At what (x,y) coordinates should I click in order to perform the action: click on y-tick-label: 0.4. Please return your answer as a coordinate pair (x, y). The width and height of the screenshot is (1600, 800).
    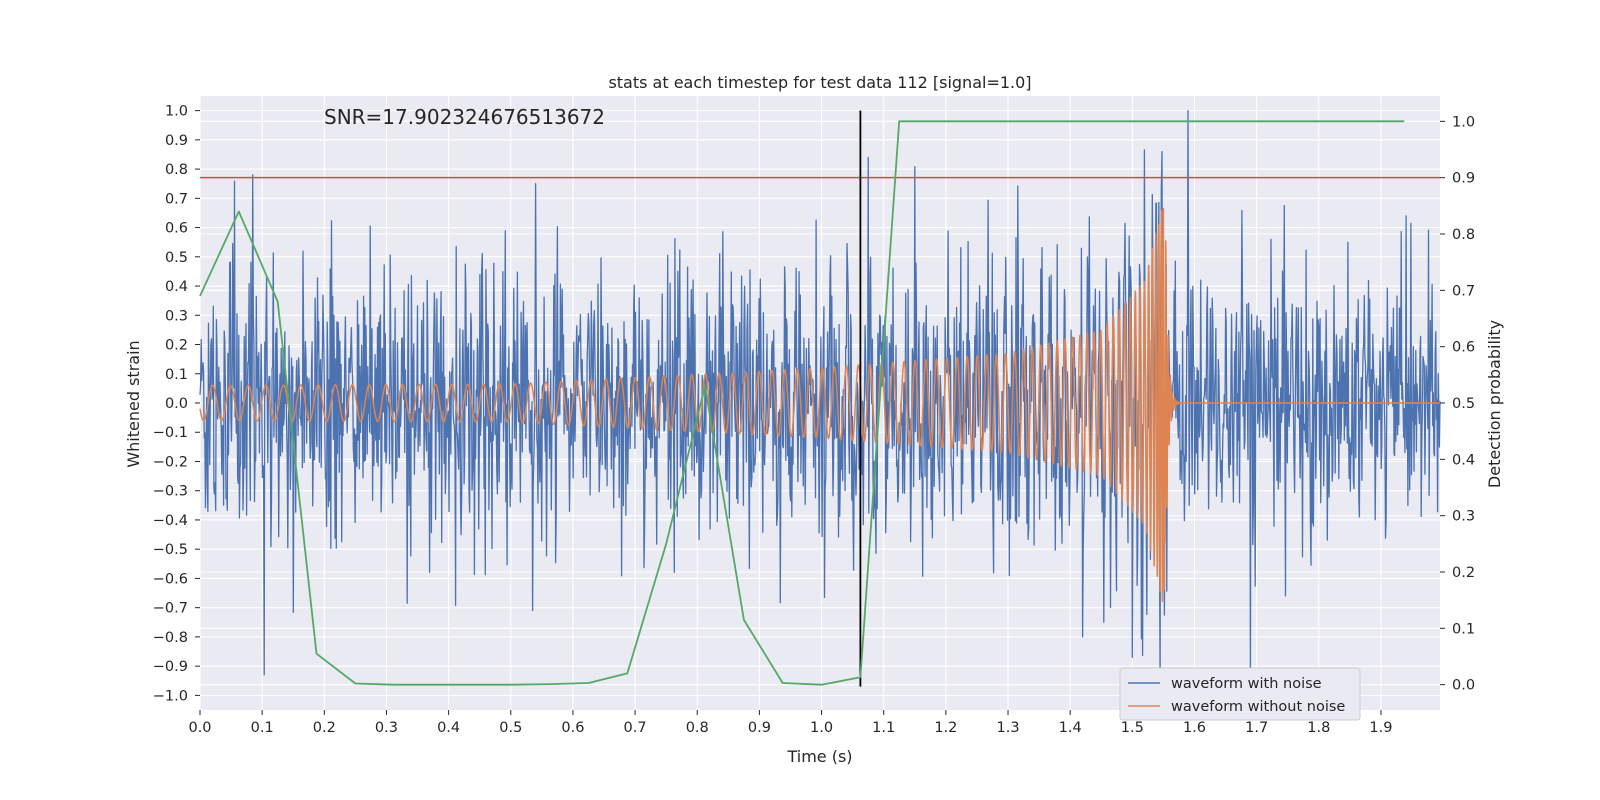
    Looking at the image, I should click on (176, 287).